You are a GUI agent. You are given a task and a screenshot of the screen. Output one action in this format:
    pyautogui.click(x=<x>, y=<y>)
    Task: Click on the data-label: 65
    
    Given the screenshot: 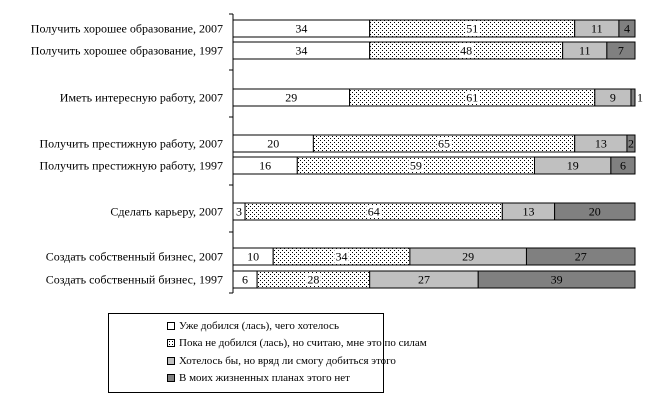 What is the action you would take?
    pyautogui.click(x=444, y=144)
    